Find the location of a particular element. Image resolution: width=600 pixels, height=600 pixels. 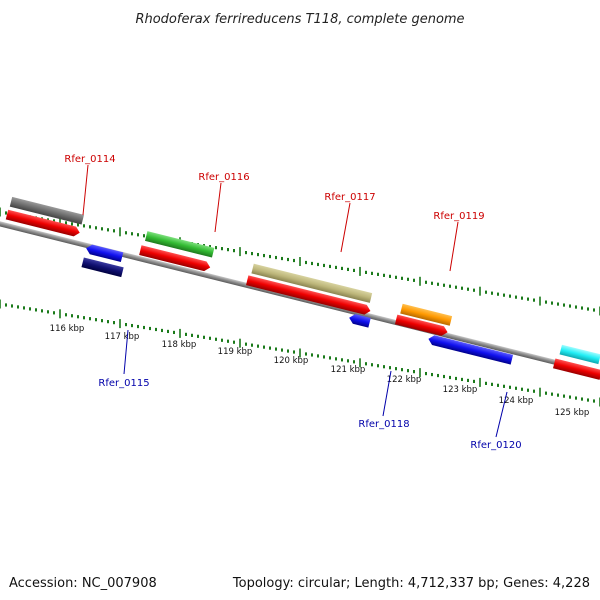

gene-feature-khaki is located at coordinates (312, 283).